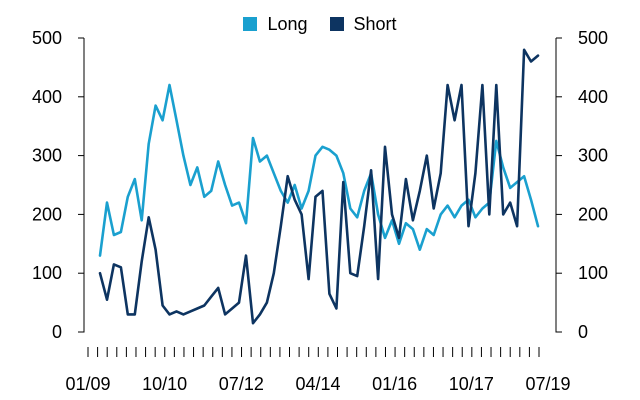  Describe the element at coordinates (250, 24) in the screenshot. I see `legend-swatch-long` at that location.